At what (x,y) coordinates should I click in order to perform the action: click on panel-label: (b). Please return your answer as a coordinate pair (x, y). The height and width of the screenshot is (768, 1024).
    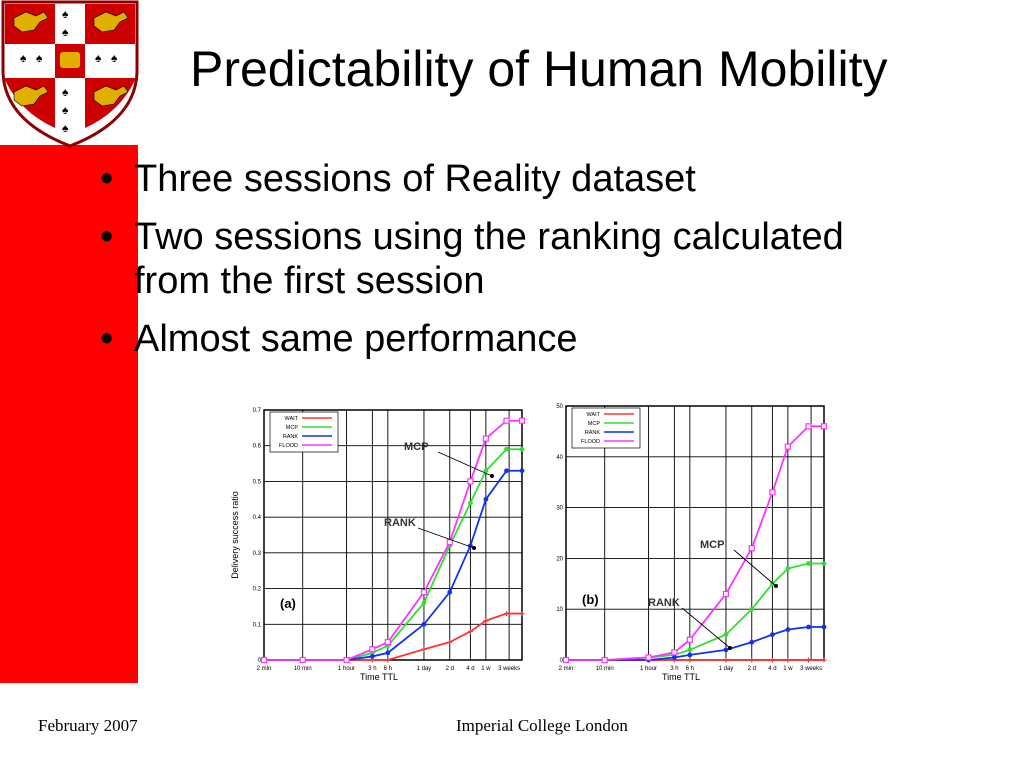
    Looking at the image, I should click on (590, 599).